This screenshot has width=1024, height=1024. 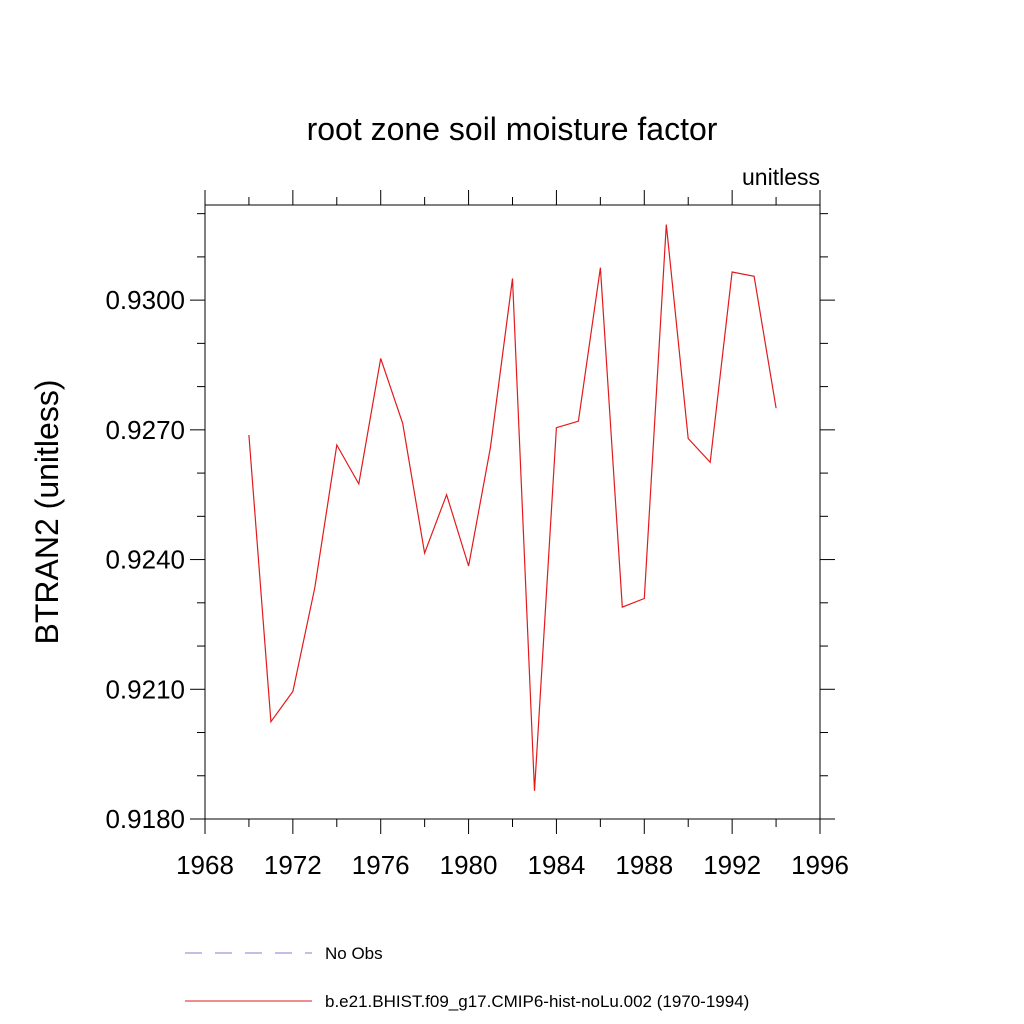 What do you see at coordinates (820, 865) in the screenshot?
I see `x-tick-label: 1996` at bounding box center [820, 865].